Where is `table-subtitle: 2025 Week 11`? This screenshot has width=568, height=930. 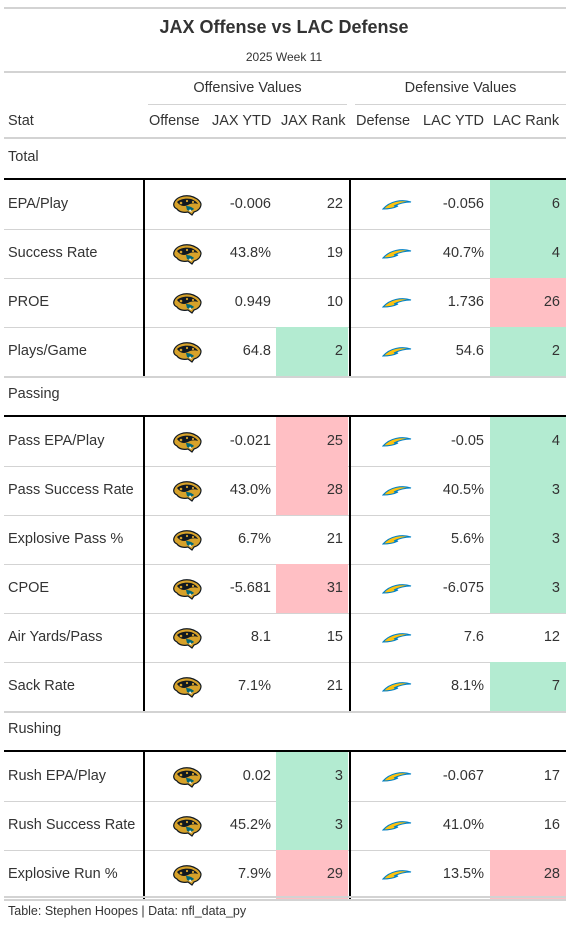 table-subtitle: 2025 Week 11 is located at coordinates (284, 57).